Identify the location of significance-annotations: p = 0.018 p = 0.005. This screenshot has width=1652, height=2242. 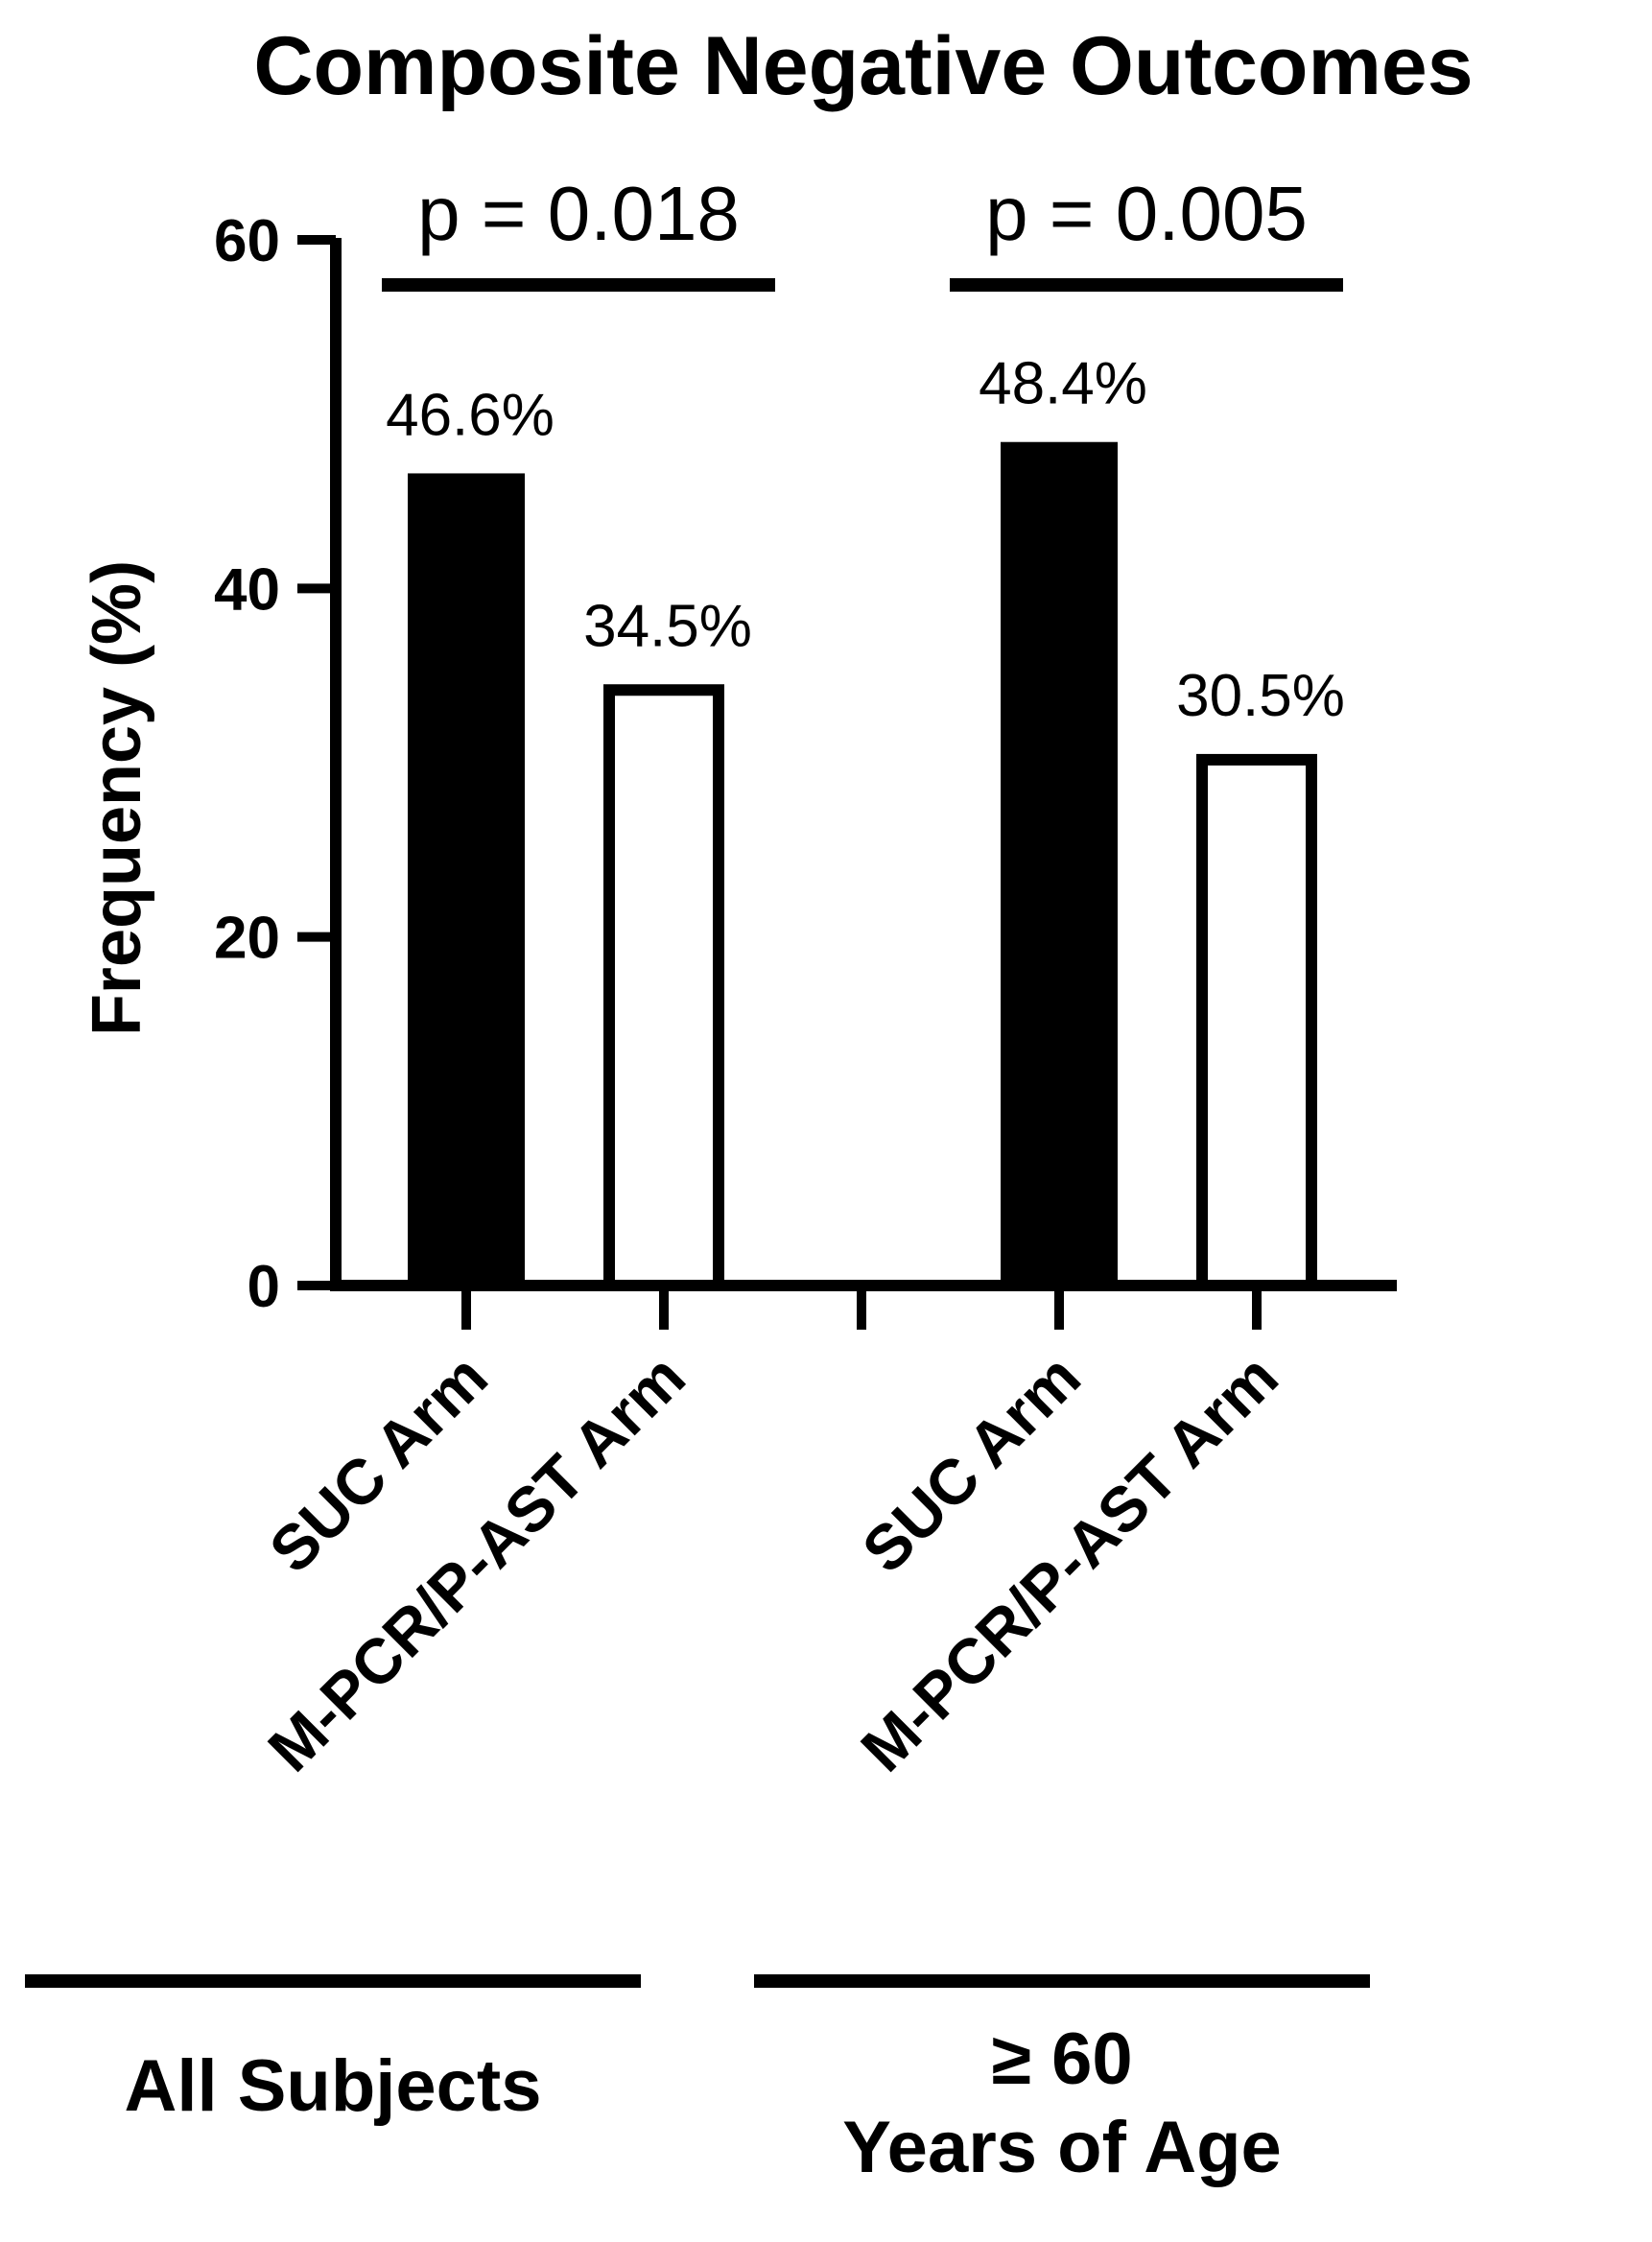
(863, 232).